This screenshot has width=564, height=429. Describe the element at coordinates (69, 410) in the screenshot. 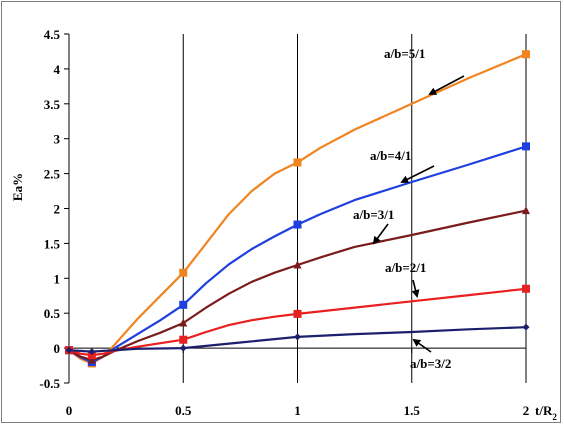

I see `x-tick-label-0: 0` at that location.